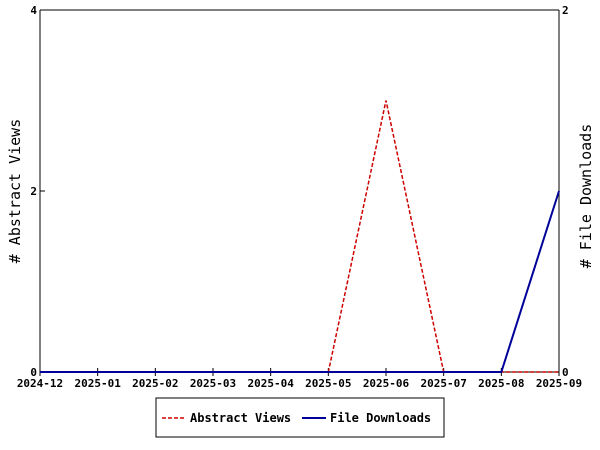 This screenshot has width=600, height=450. I want to click on left-y-axis-title: # Abstract Views, so click(15, 191).